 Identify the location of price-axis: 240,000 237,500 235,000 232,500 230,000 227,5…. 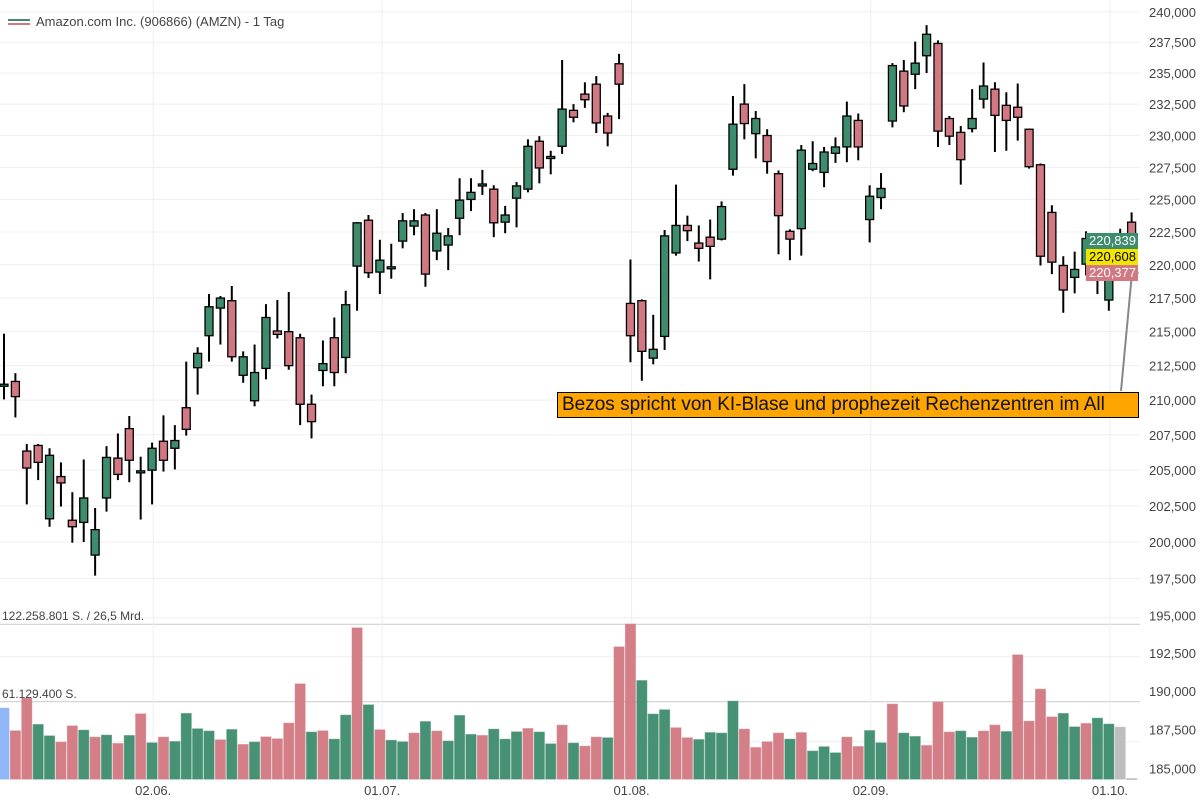
(1172, 391).